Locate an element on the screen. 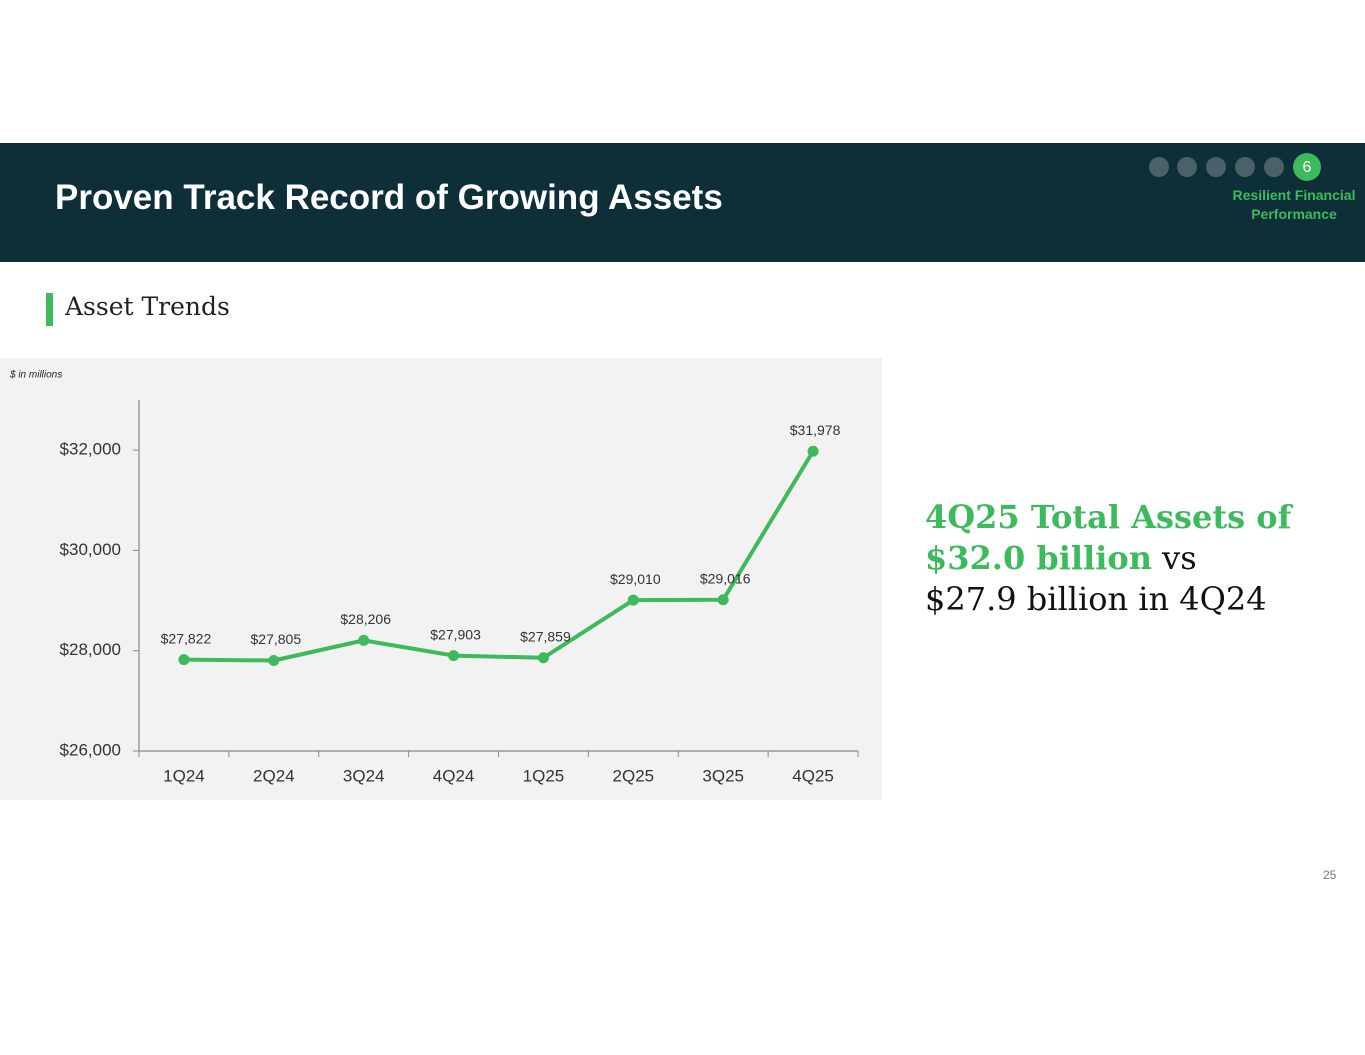  value-label: $29,010 is located at coordinates (635, 579).